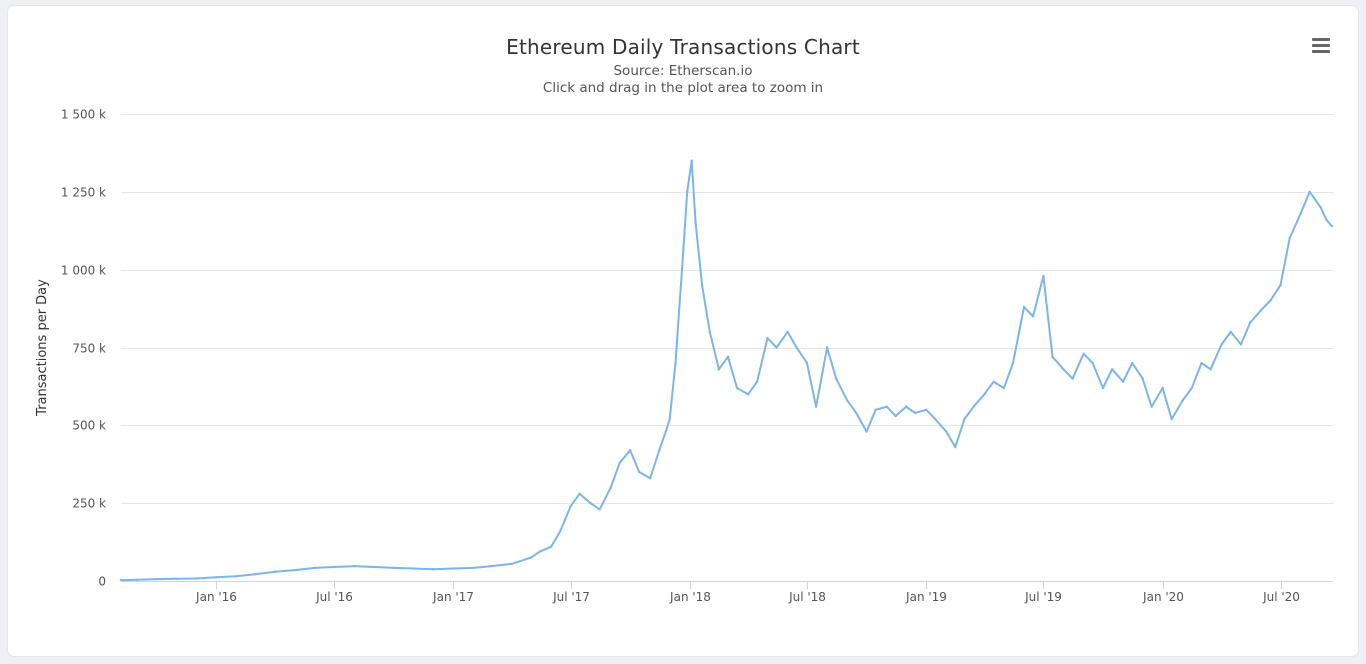 The width and height of the screenshot is (1366, 664). What do you see at coordinates (1321, 51) in the screenshot?
I see `menu-bar-bottom` at bounding box center [1321, 51].